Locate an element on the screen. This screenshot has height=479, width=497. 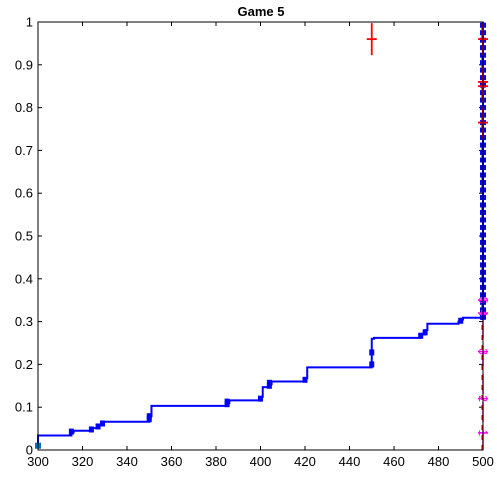
x-tick-label: 380 is located at coordinates (216, 461).